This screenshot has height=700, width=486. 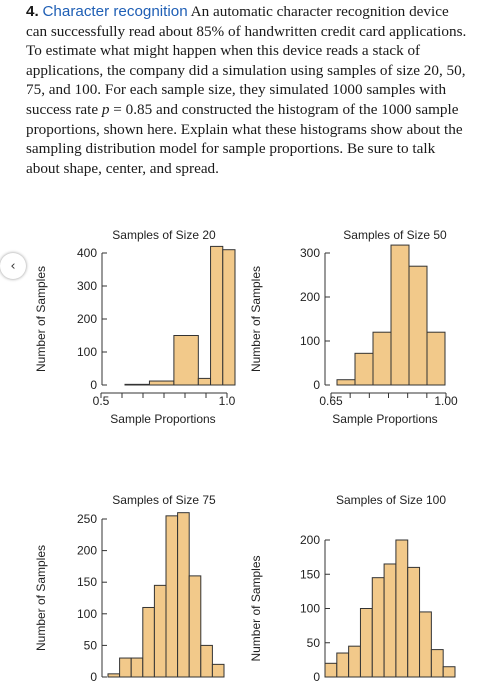 What do you see at coordinates (105, 109) in the screenshot?
I see `p-symbol: p` at bounding box center [105, 109].